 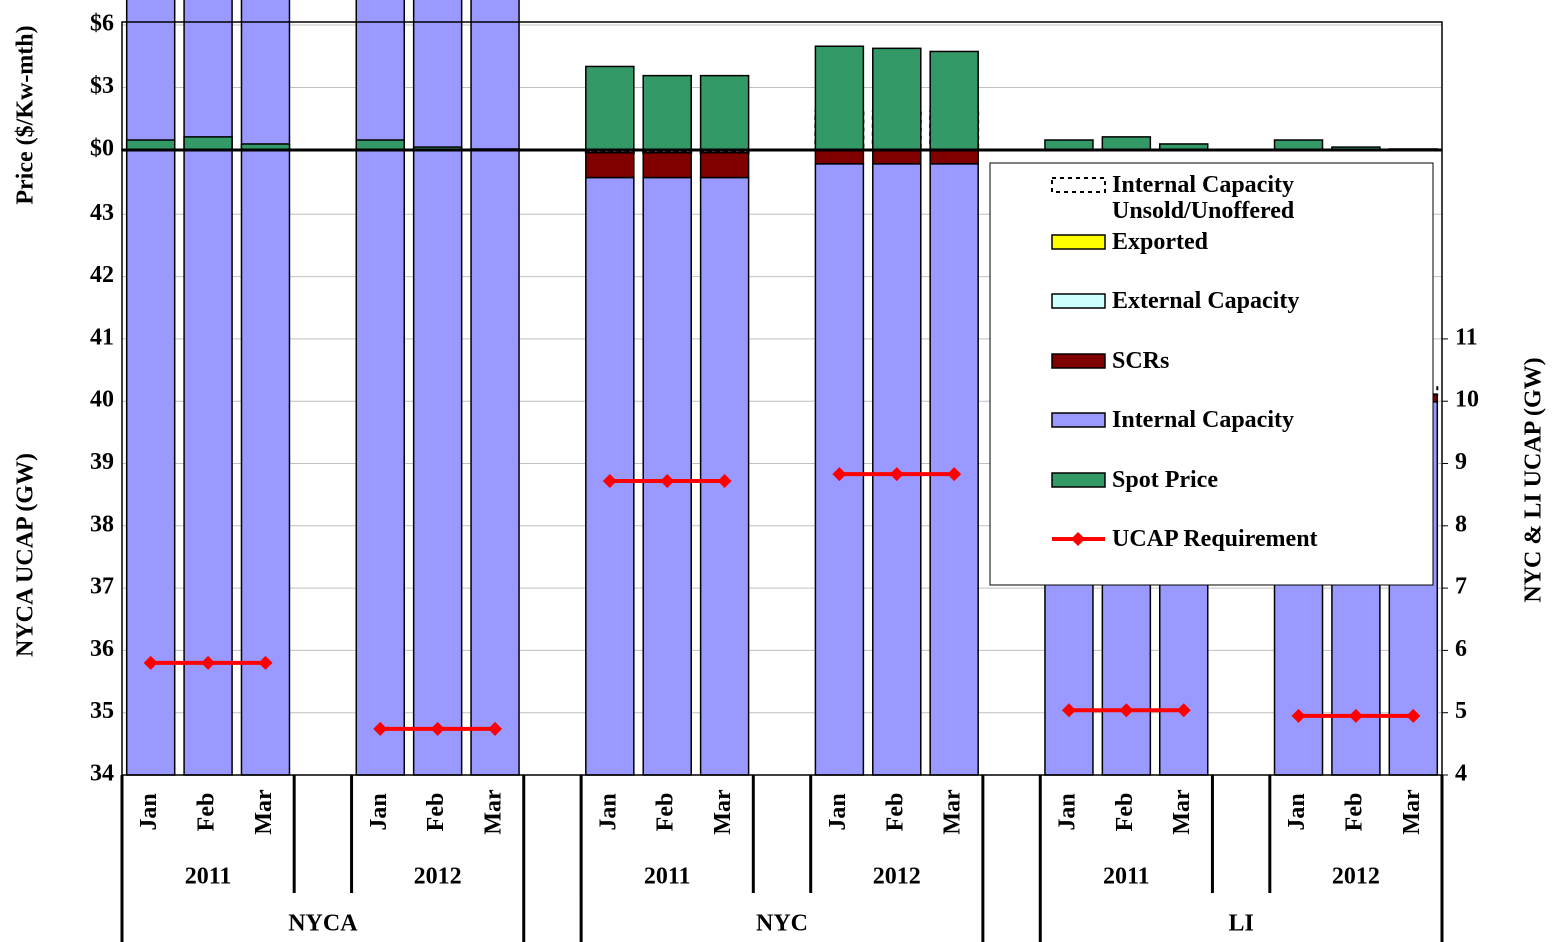 What do you see at coordinates (102, 24) in the screenshot?
I see `price-tick-label: $6` at bounding box center [102, 24].